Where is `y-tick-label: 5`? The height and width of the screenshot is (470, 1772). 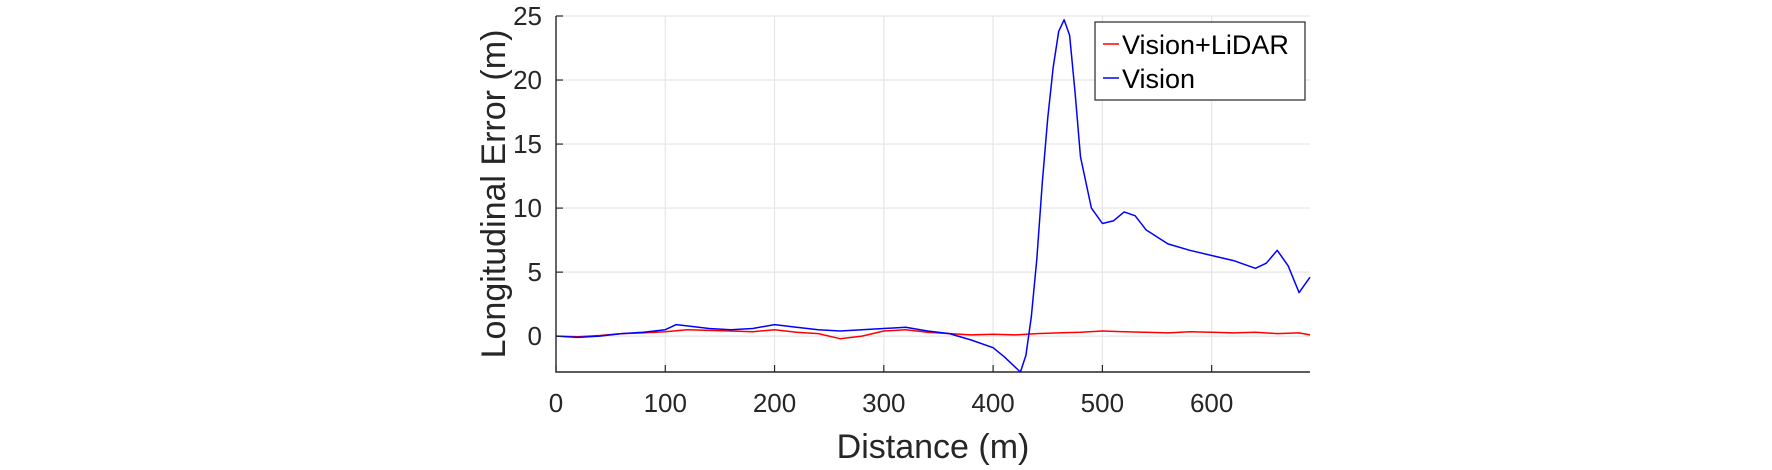
y-tick-label: 5 is located at coordinates (535, 272).